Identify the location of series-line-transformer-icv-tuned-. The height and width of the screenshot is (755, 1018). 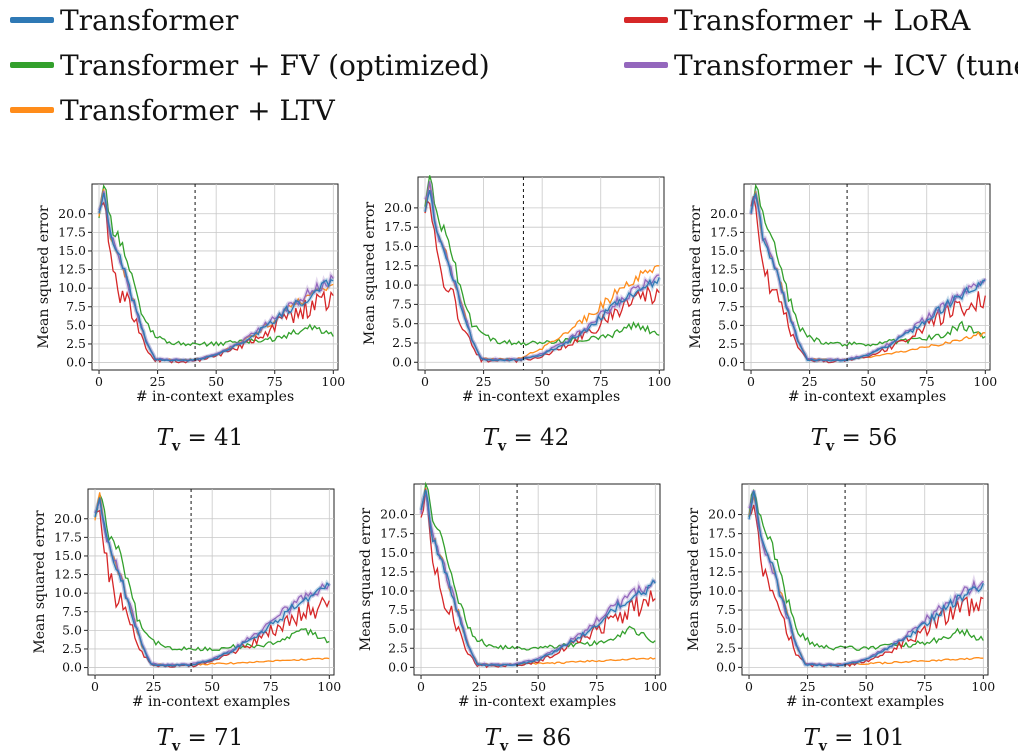
(542, 271).